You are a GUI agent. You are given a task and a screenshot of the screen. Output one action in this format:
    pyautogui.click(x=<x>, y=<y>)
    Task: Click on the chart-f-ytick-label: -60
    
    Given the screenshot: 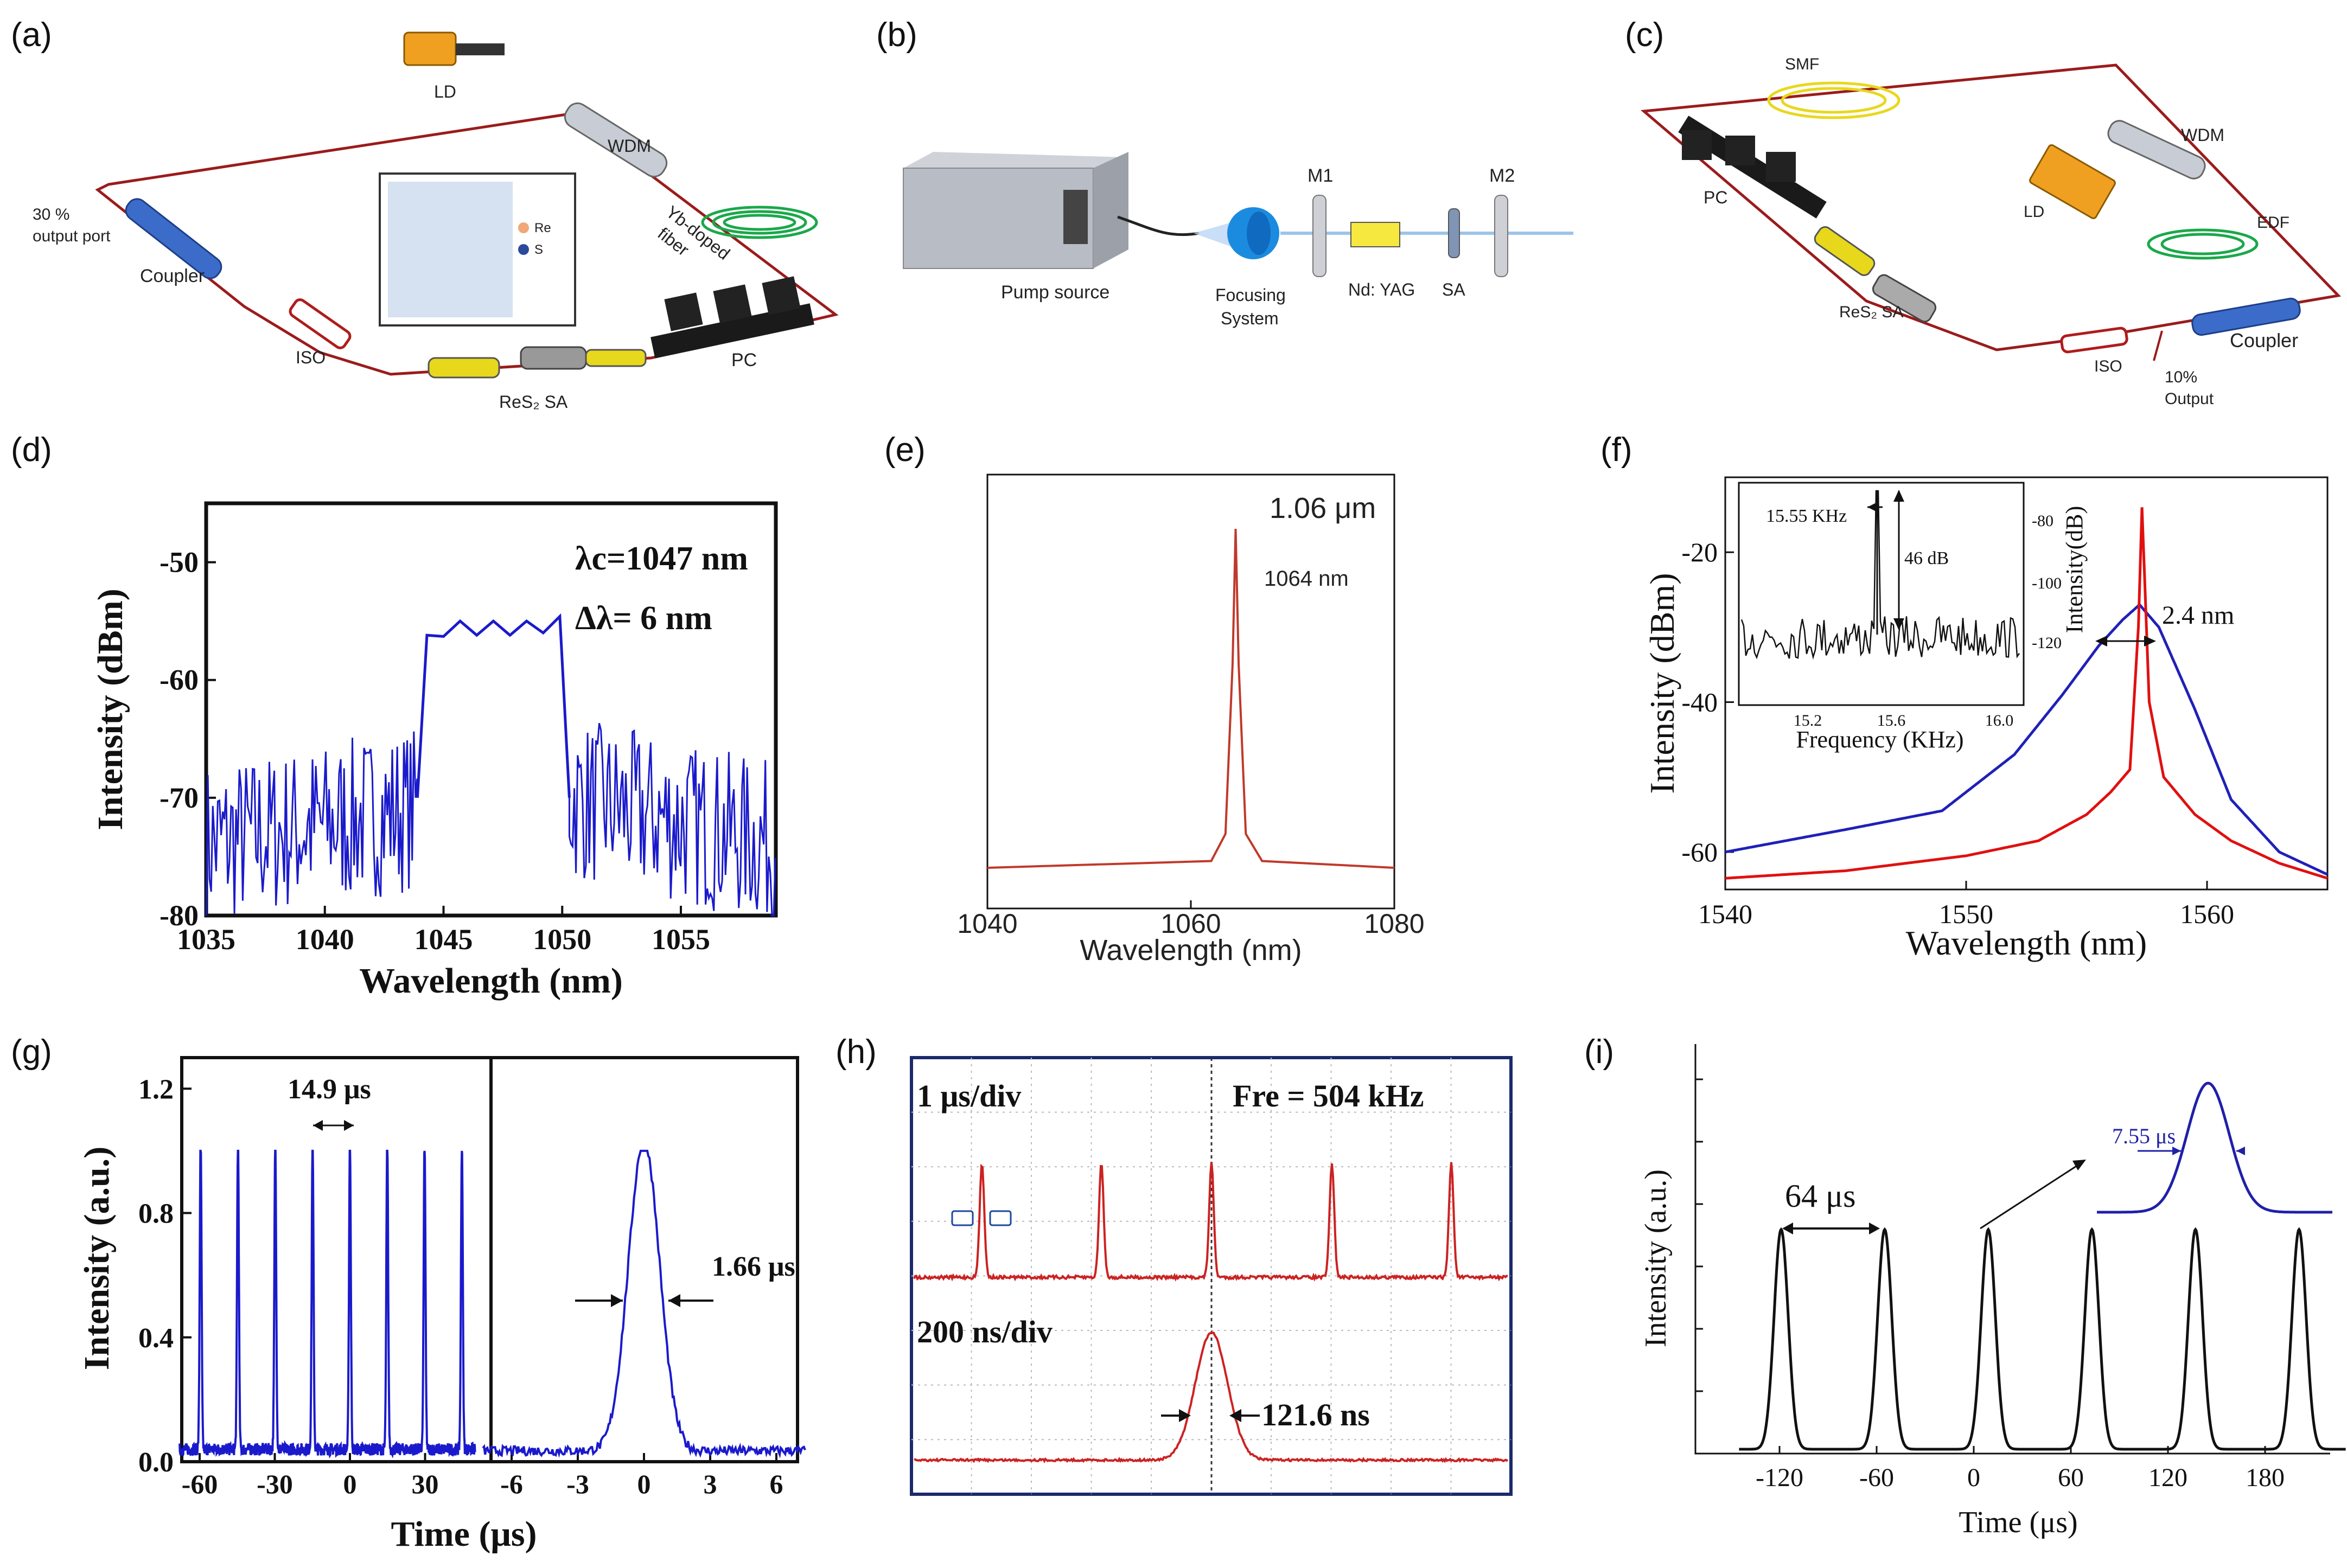 What is the action you would take?
    pyautogui.click(x=1699, y=852)
    